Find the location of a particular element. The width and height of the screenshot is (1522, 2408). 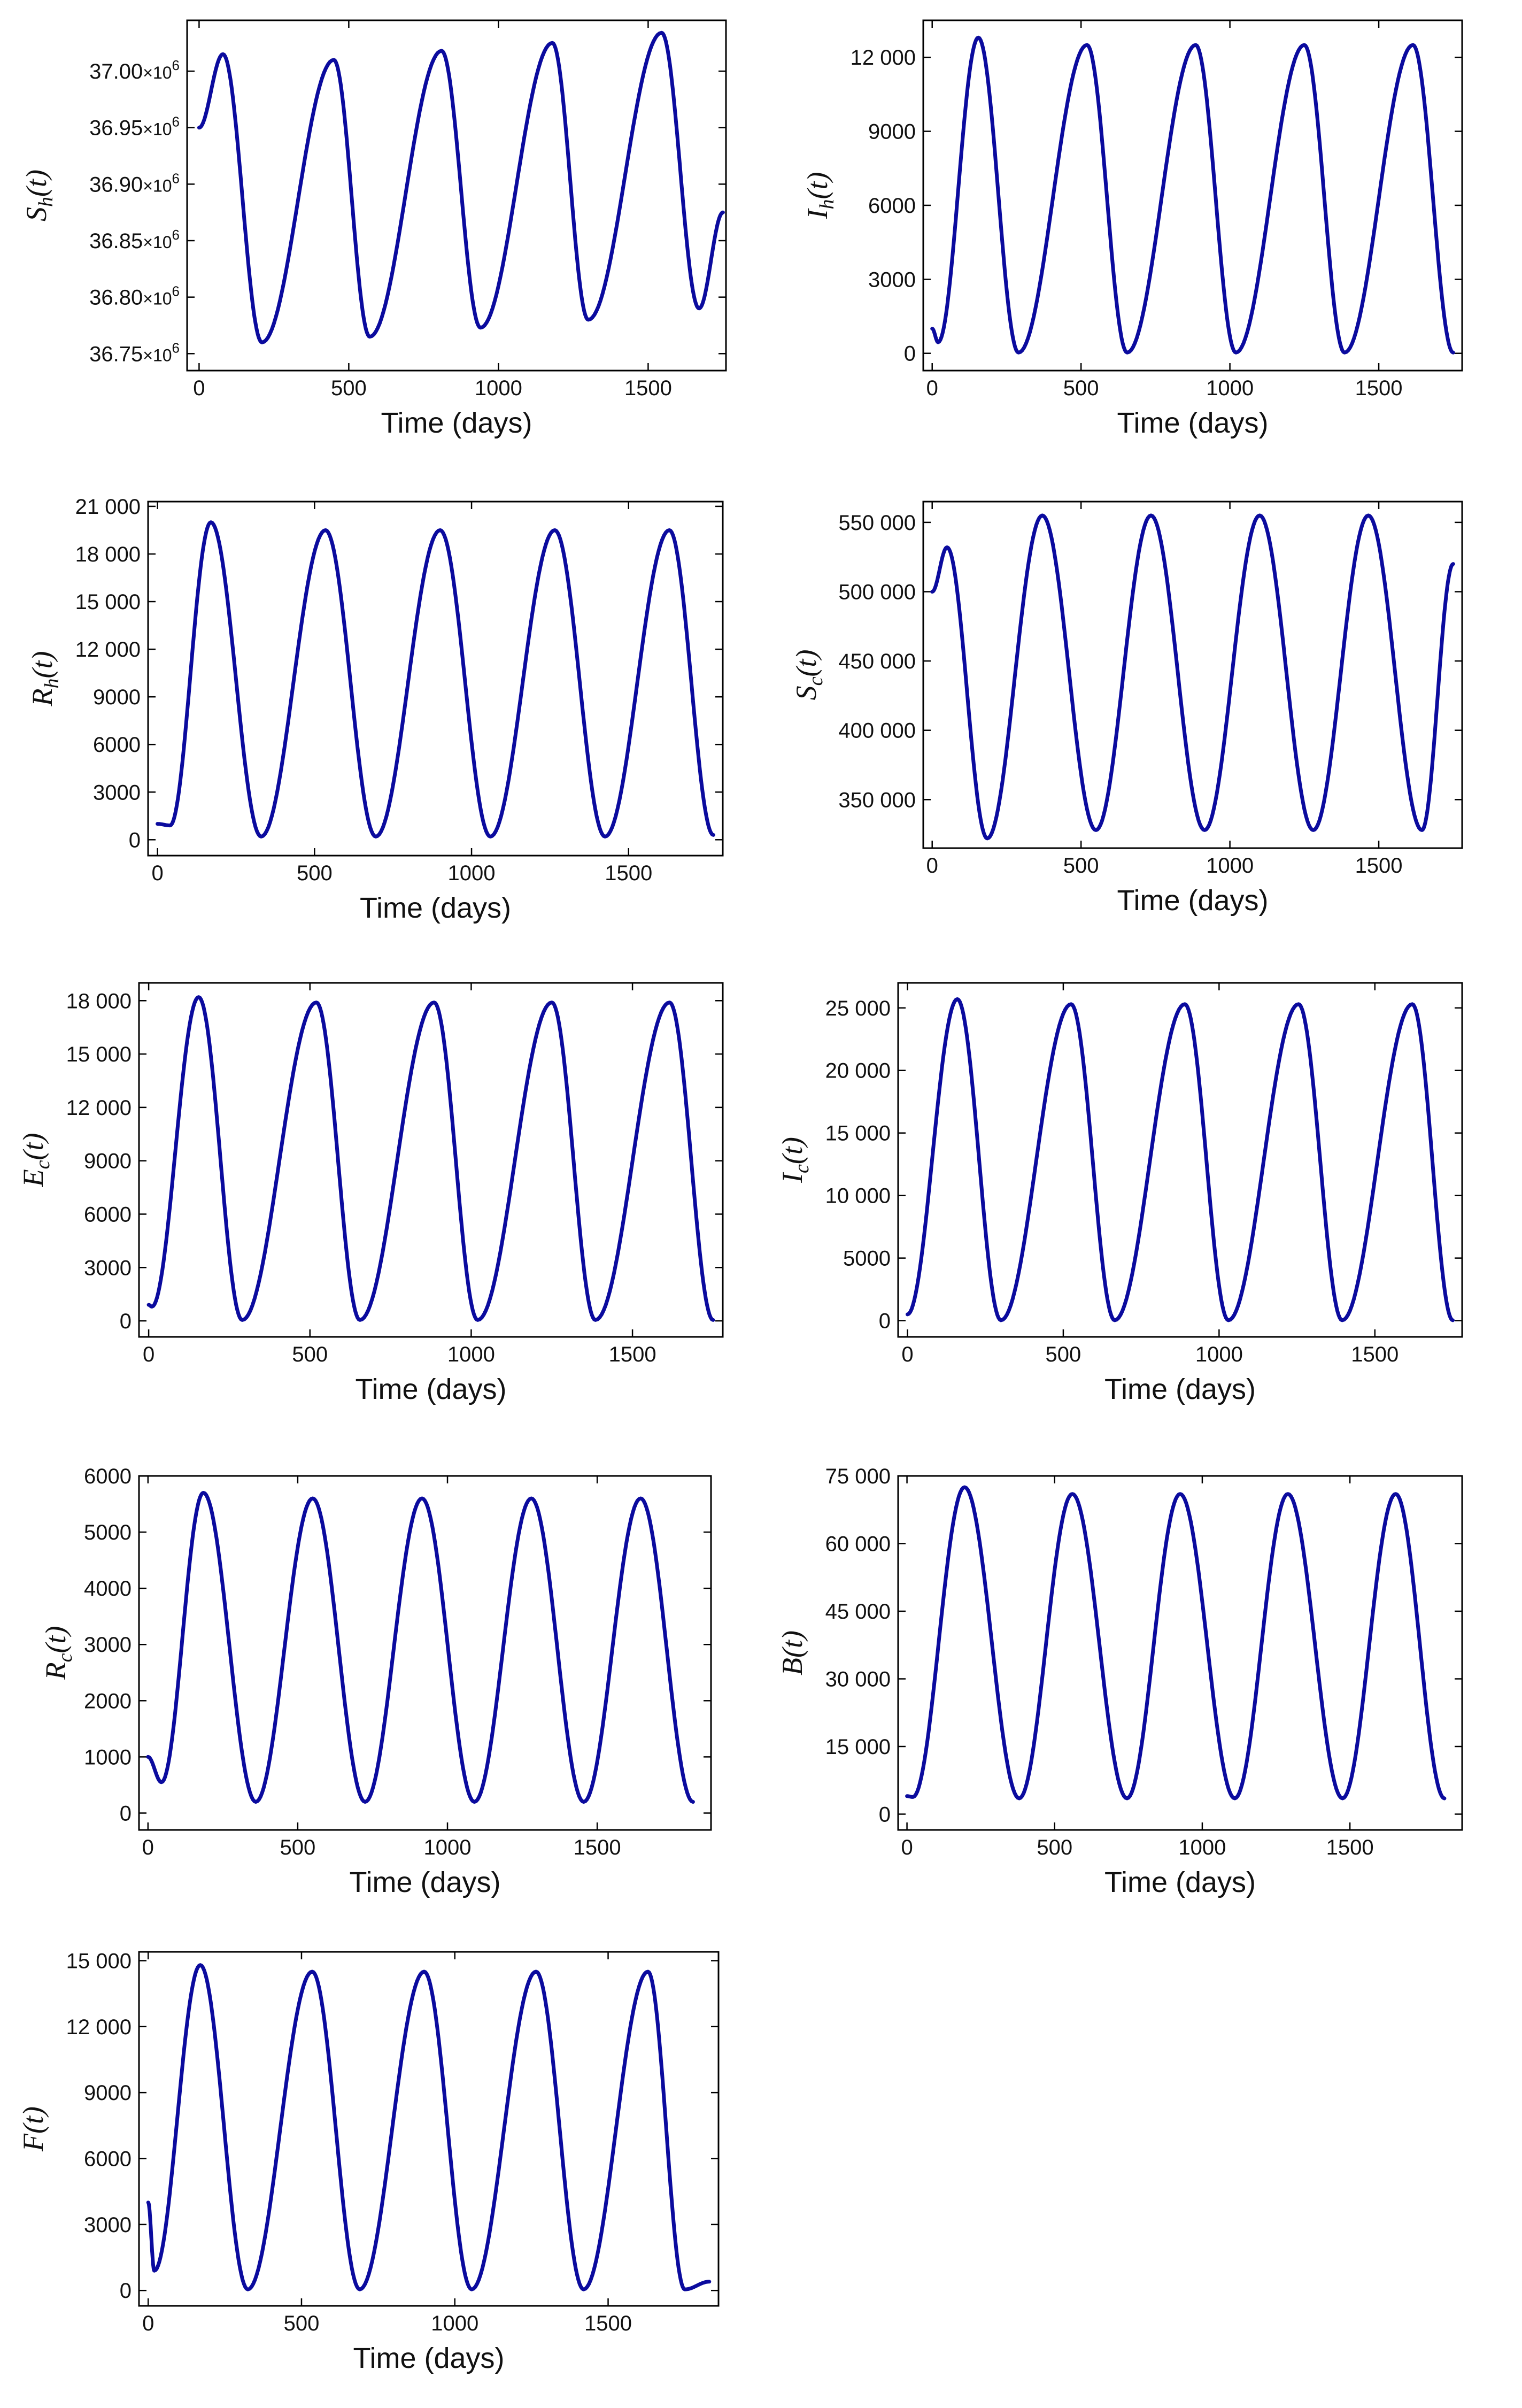

y-axis-label: Sc(t) is located at coordinates (808, 675).